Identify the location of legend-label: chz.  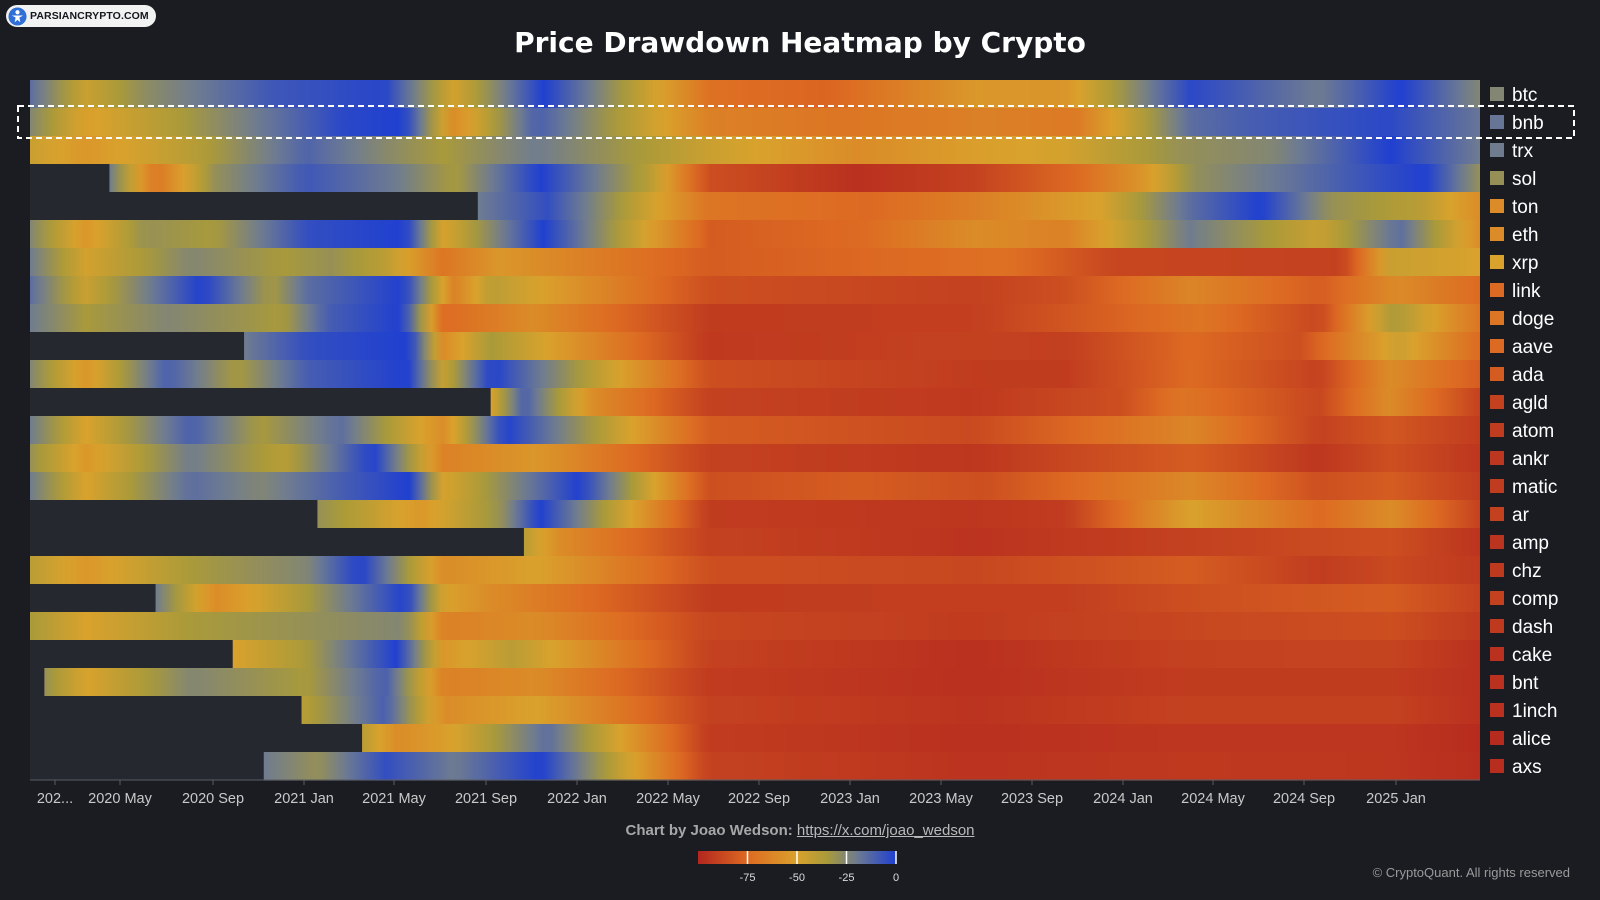
(1527, 571).